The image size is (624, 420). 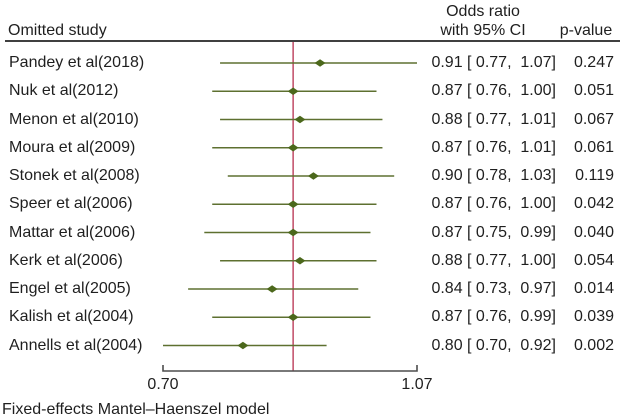 I want to click on or-ci-value: 0.87 [ 0.76, 1.01], so click(x=493, y=147).